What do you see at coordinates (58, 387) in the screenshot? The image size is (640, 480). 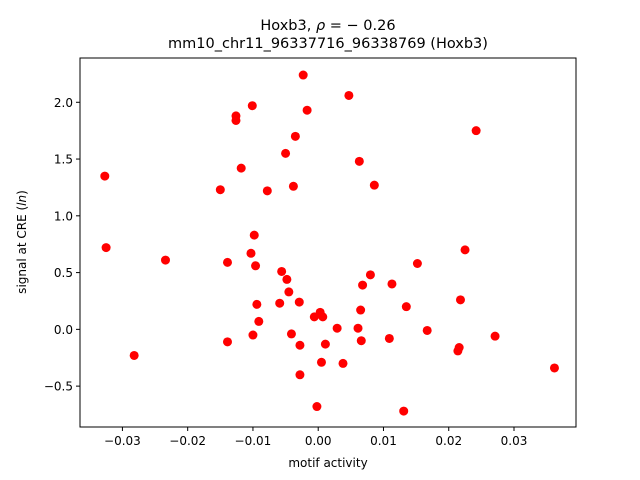 I see `y-tick-label-0: −0.5` at bounding box center [58, 387].